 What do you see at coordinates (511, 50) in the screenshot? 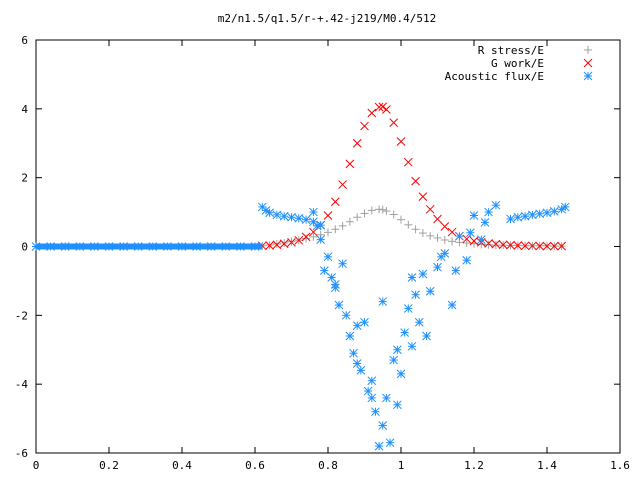
I see `legend-label: R stress/E` at bounding box center [511, 50].